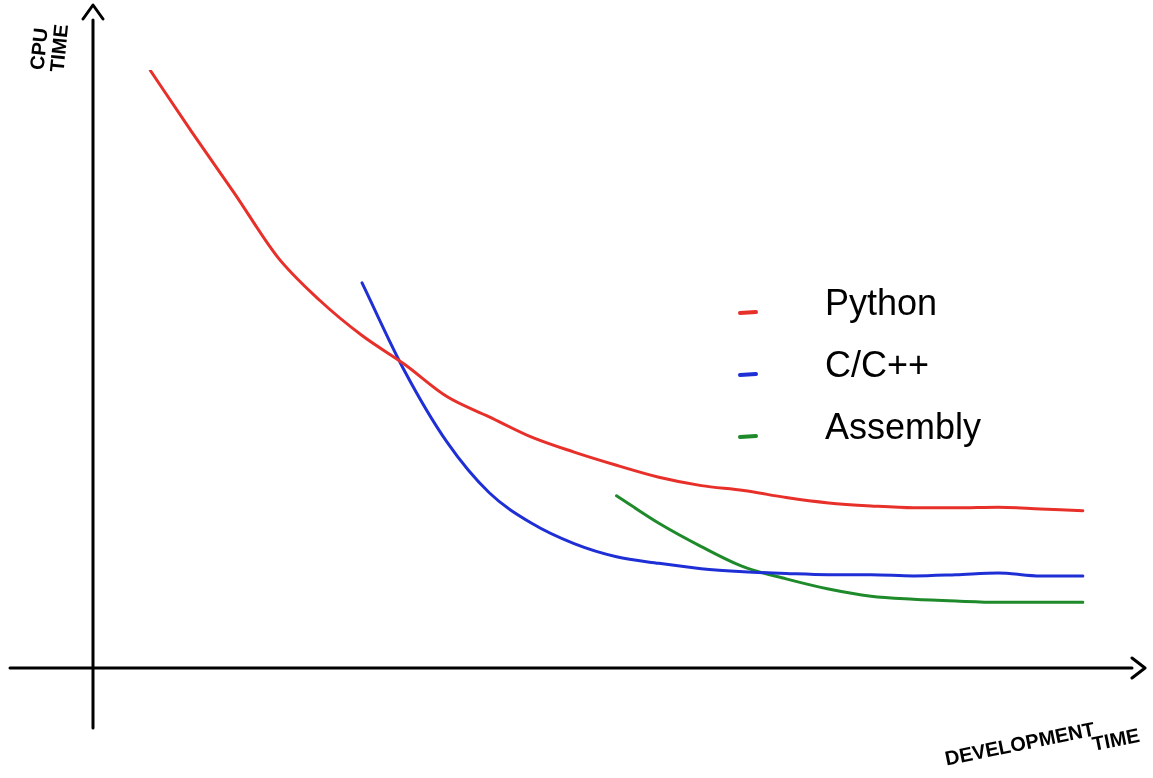 Image resolution: width=1153 pixels, height=778 pixels. What do you see at coordinates (49, 48) in the screenshot?
I see `y-axis-title: CPU TIME` at bounding box center [49, 48].